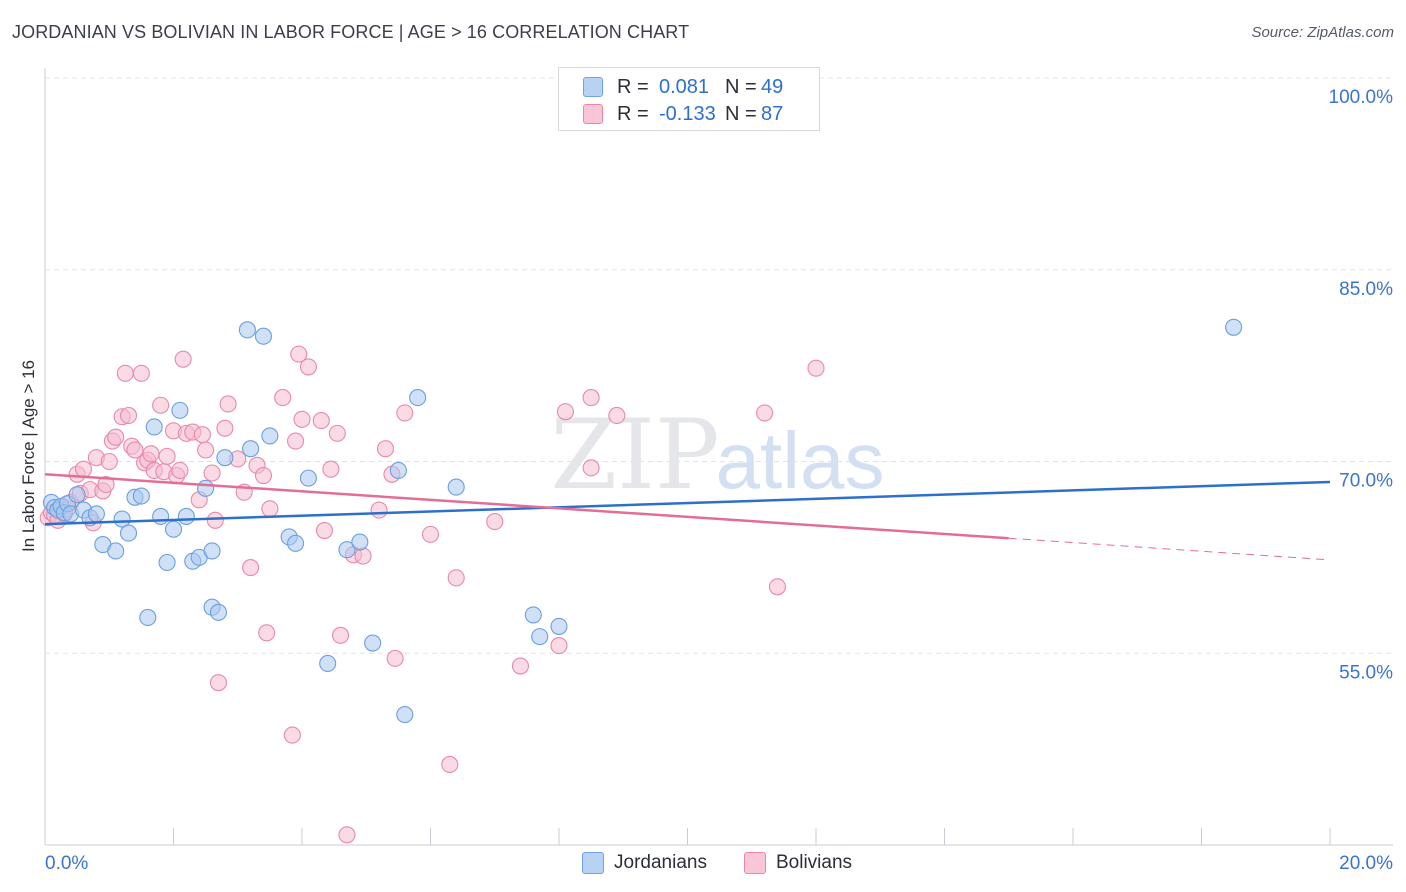  What do you see at coordinates (1366, 863) in the screenshot?
I see `x-tick-label: 20.0%` at bounding box center [1366, 863].